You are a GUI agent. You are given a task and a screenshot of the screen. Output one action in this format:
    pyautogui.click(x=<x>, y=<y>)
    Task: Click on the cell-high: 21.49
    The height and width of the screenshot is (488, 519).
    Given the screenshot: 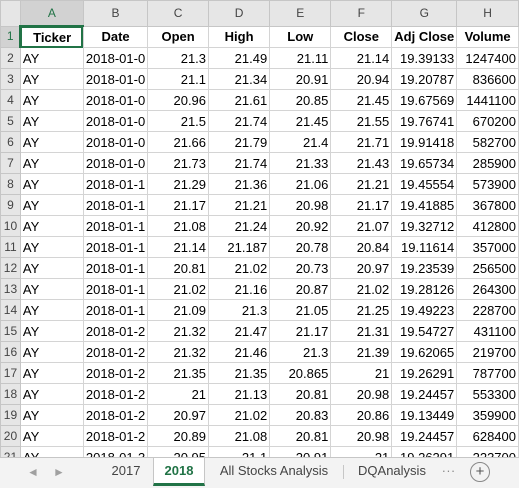 What is the action you would take?
    pyautogui.click(x=239, y=58)
    